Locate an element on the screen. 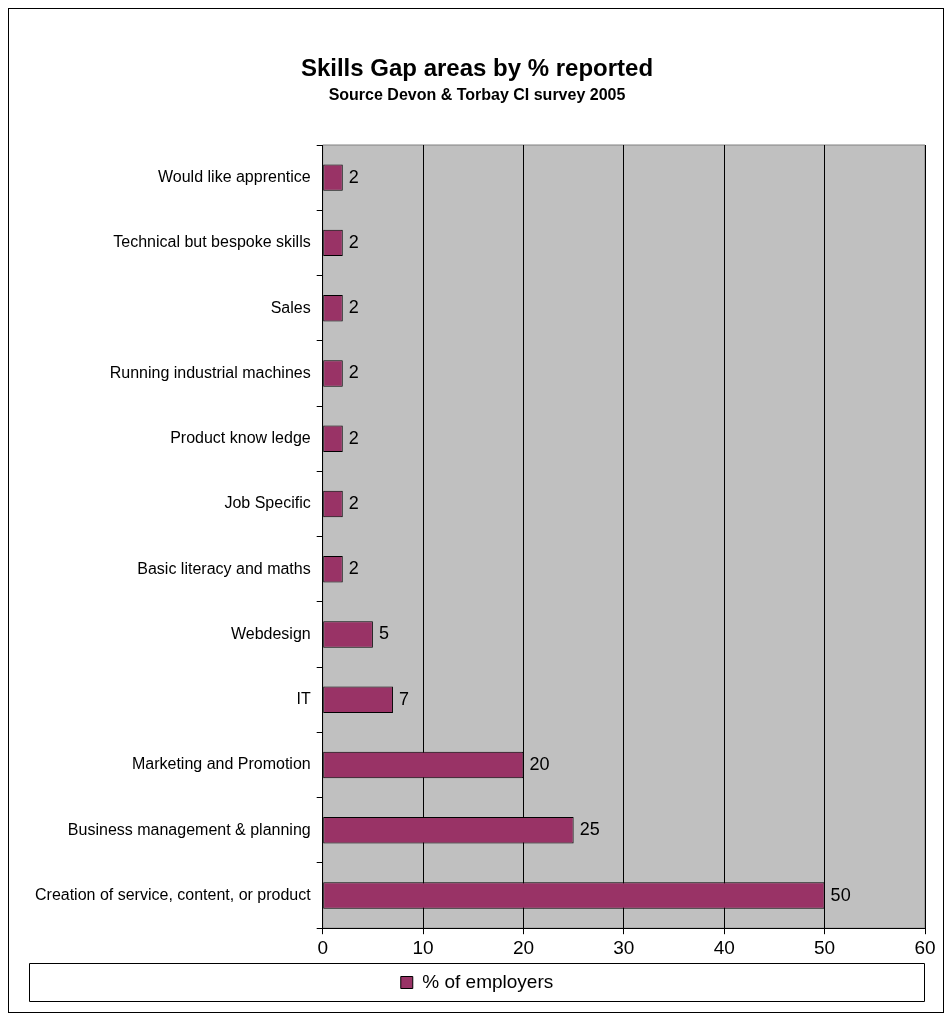  x-tick-label: 40 is located at coordinates (724, 947).